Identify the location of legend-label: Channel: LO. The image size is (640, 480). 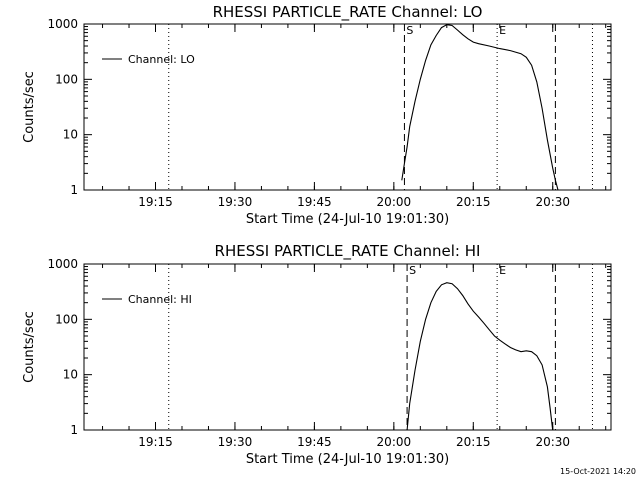
(161, 59).